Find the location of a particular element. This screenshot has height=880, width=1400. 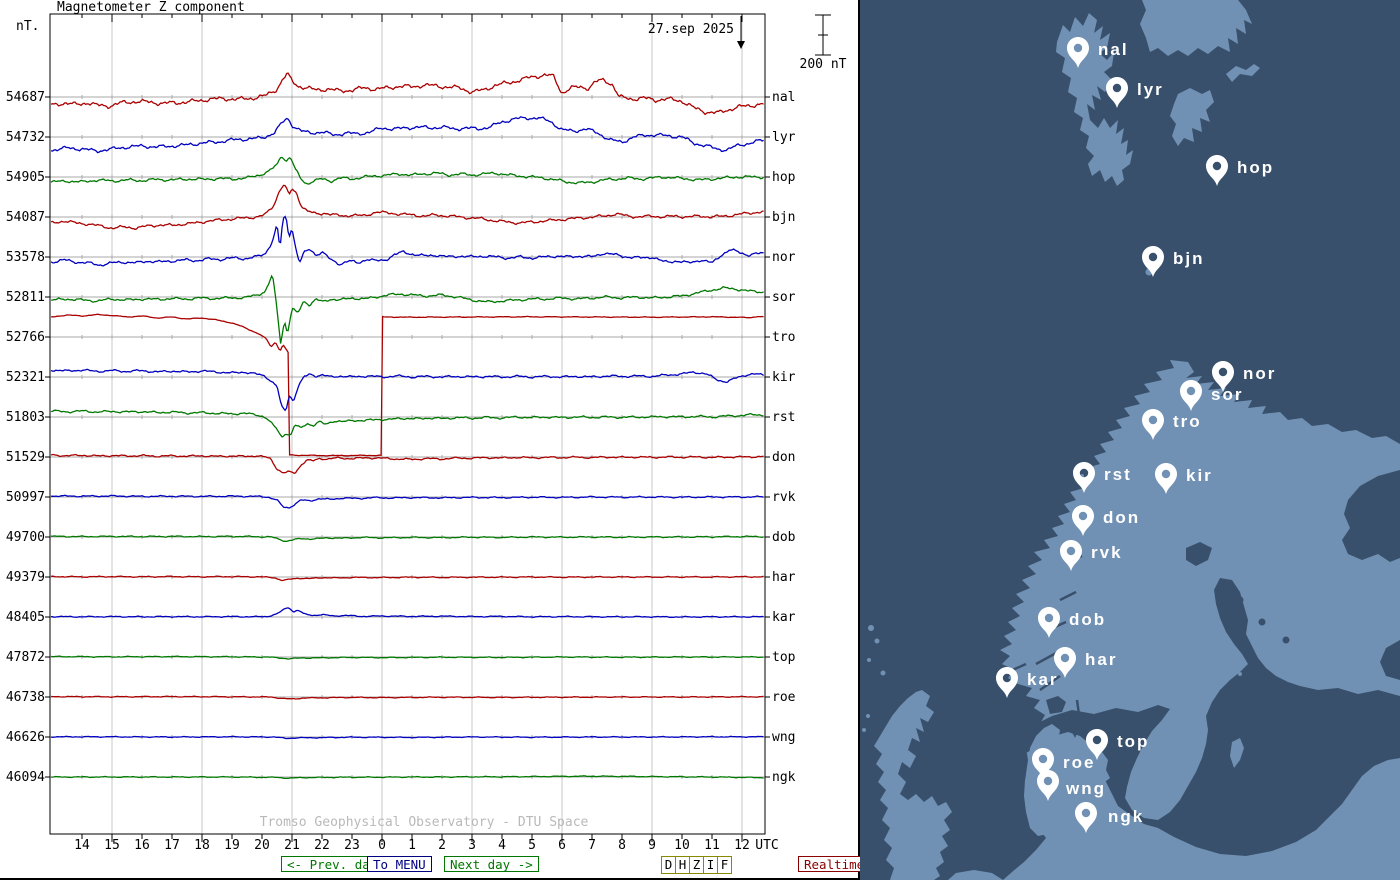

y-label-nor: 53578 is located at coordinates (25, 257).